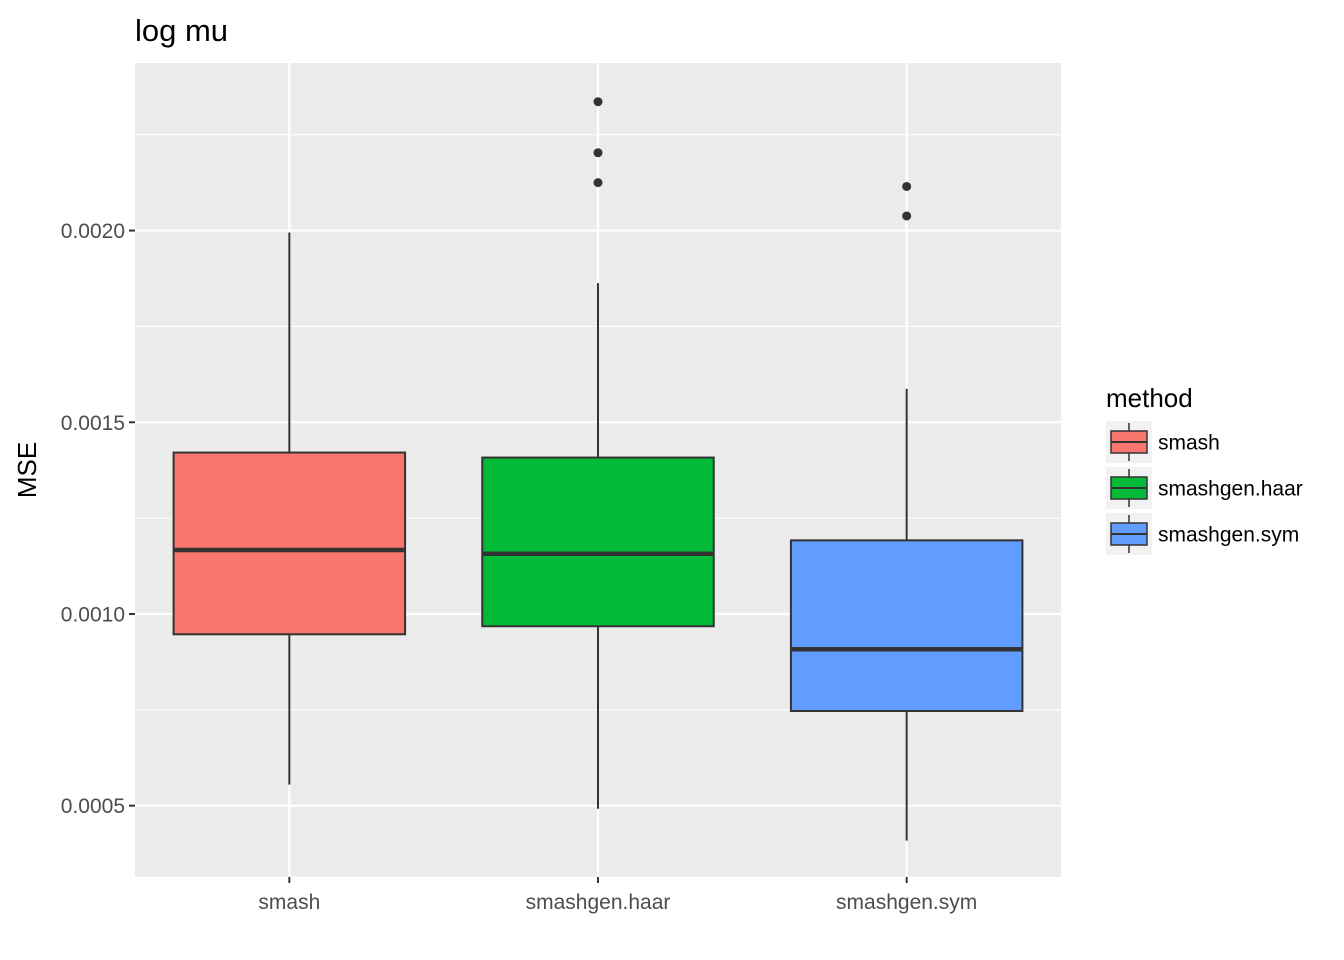 The image size is (1344, 960). I want to click on box-smash, so click(289, 508).